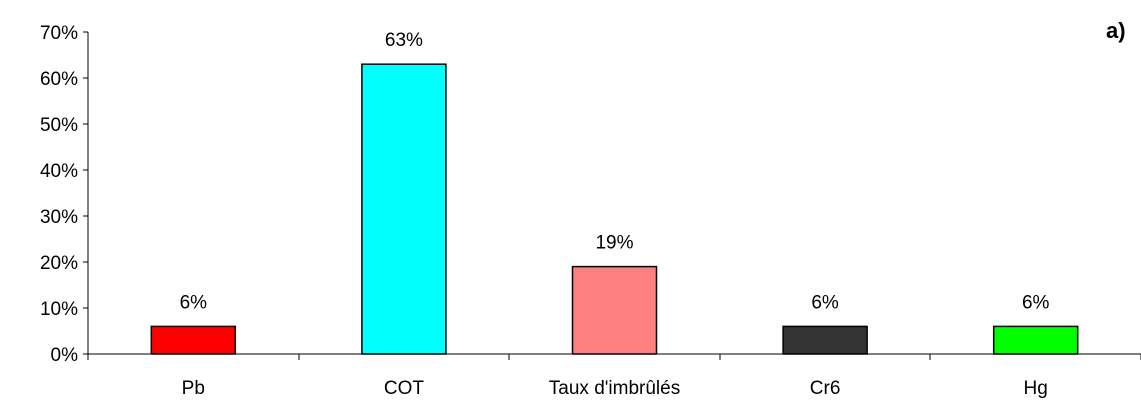  I want to click on x-tick-label: Hg, so click(1036, 388).